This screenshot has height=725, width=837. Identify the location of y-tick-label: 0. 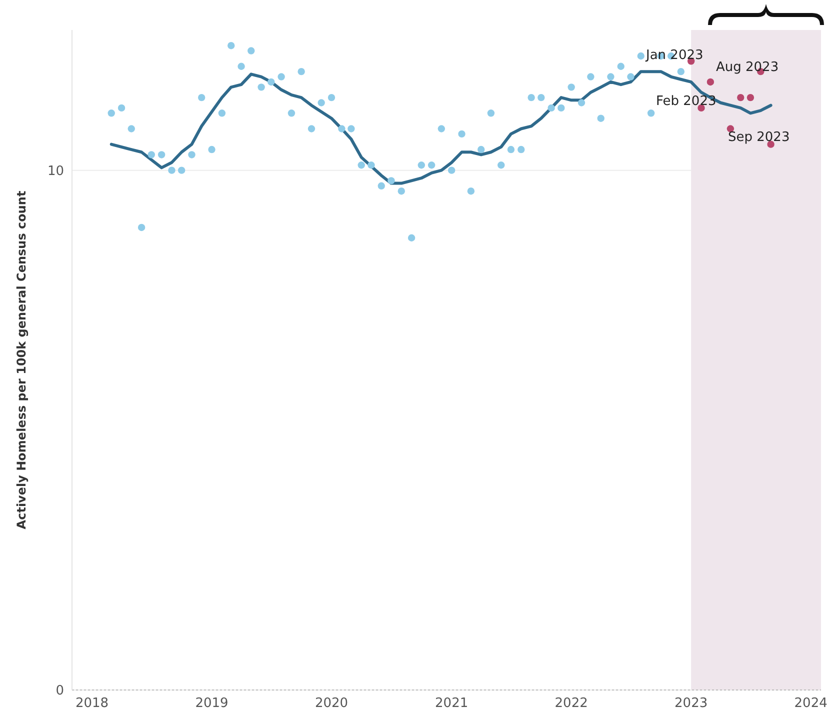
(60, 691).